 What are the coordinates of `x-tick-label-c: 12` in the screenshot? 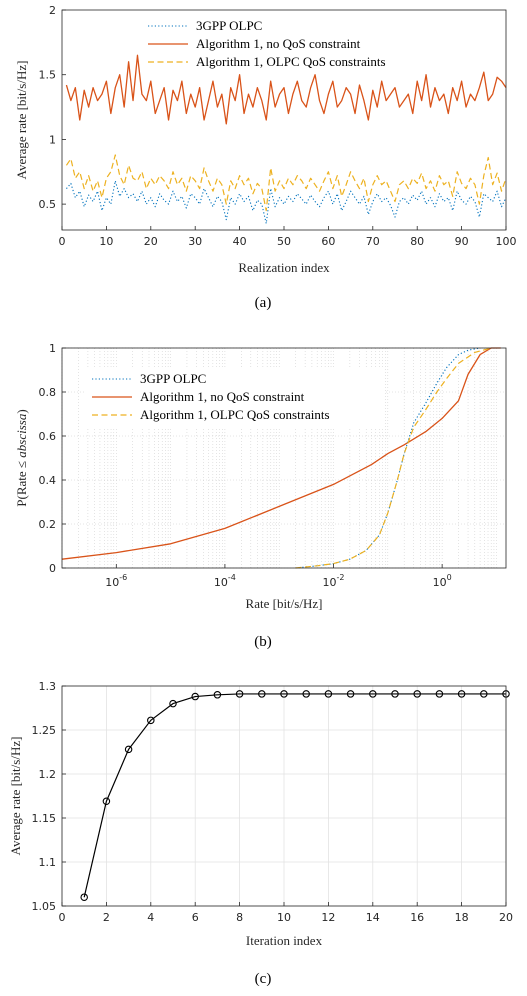 It's located at (328, 917).